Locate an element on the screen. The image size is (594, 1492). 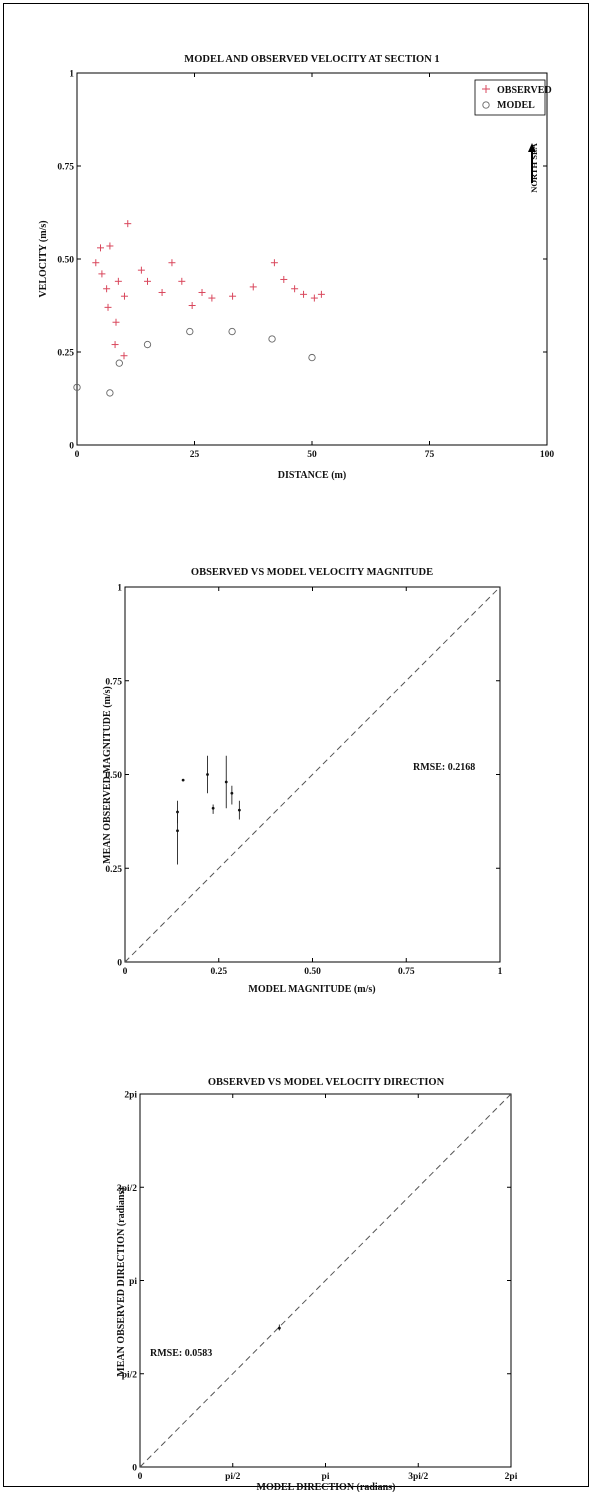
chart1-xlabel: DISTANCE (m) is located at coordinates (312, 475).